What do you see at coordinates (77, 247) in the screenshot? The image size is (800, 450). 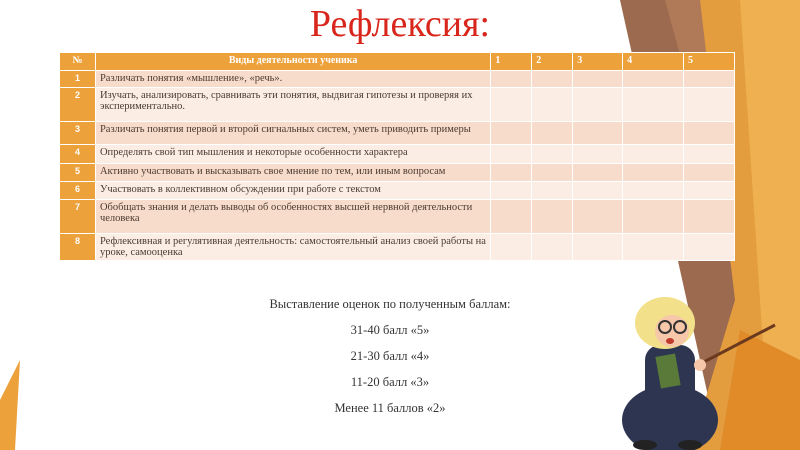 I see `row-number: 8` at bounding box center [77, 247].